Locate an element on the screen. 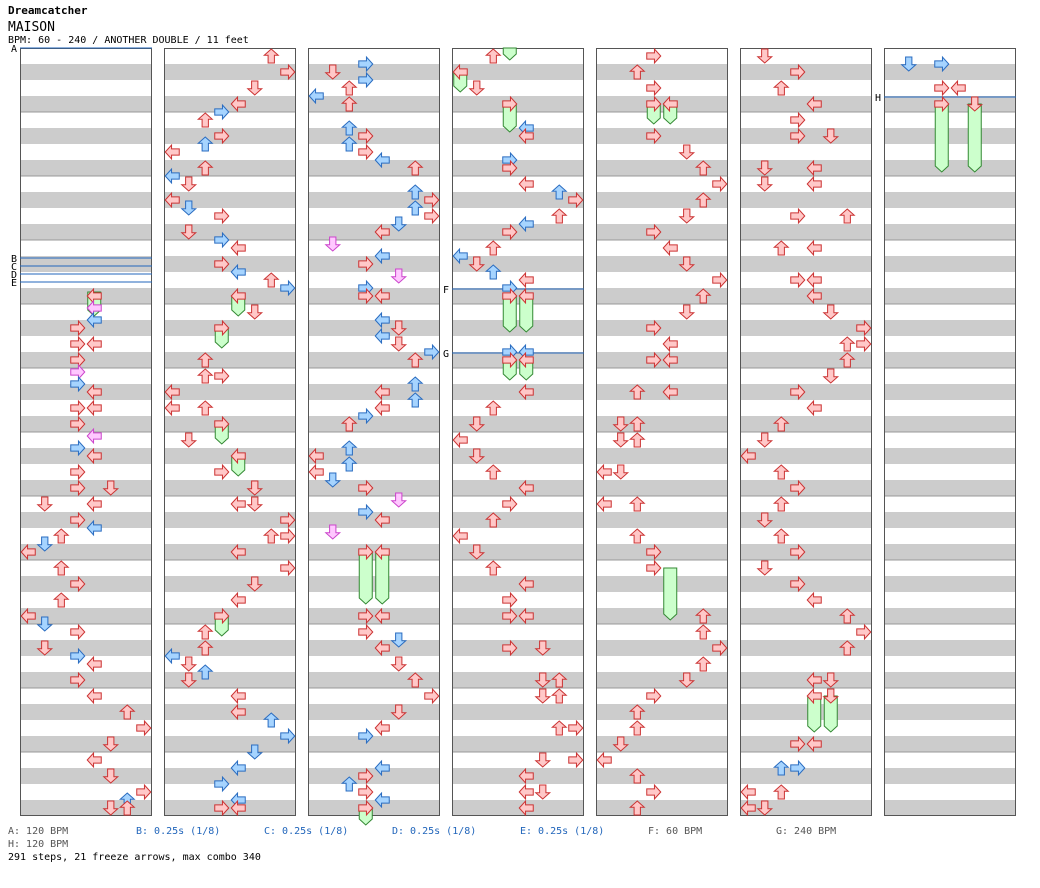 The height and width of the screenshot is (888, 1040). legend-b: B: 0.25s (1/8) is located at coordinates (178, 831).